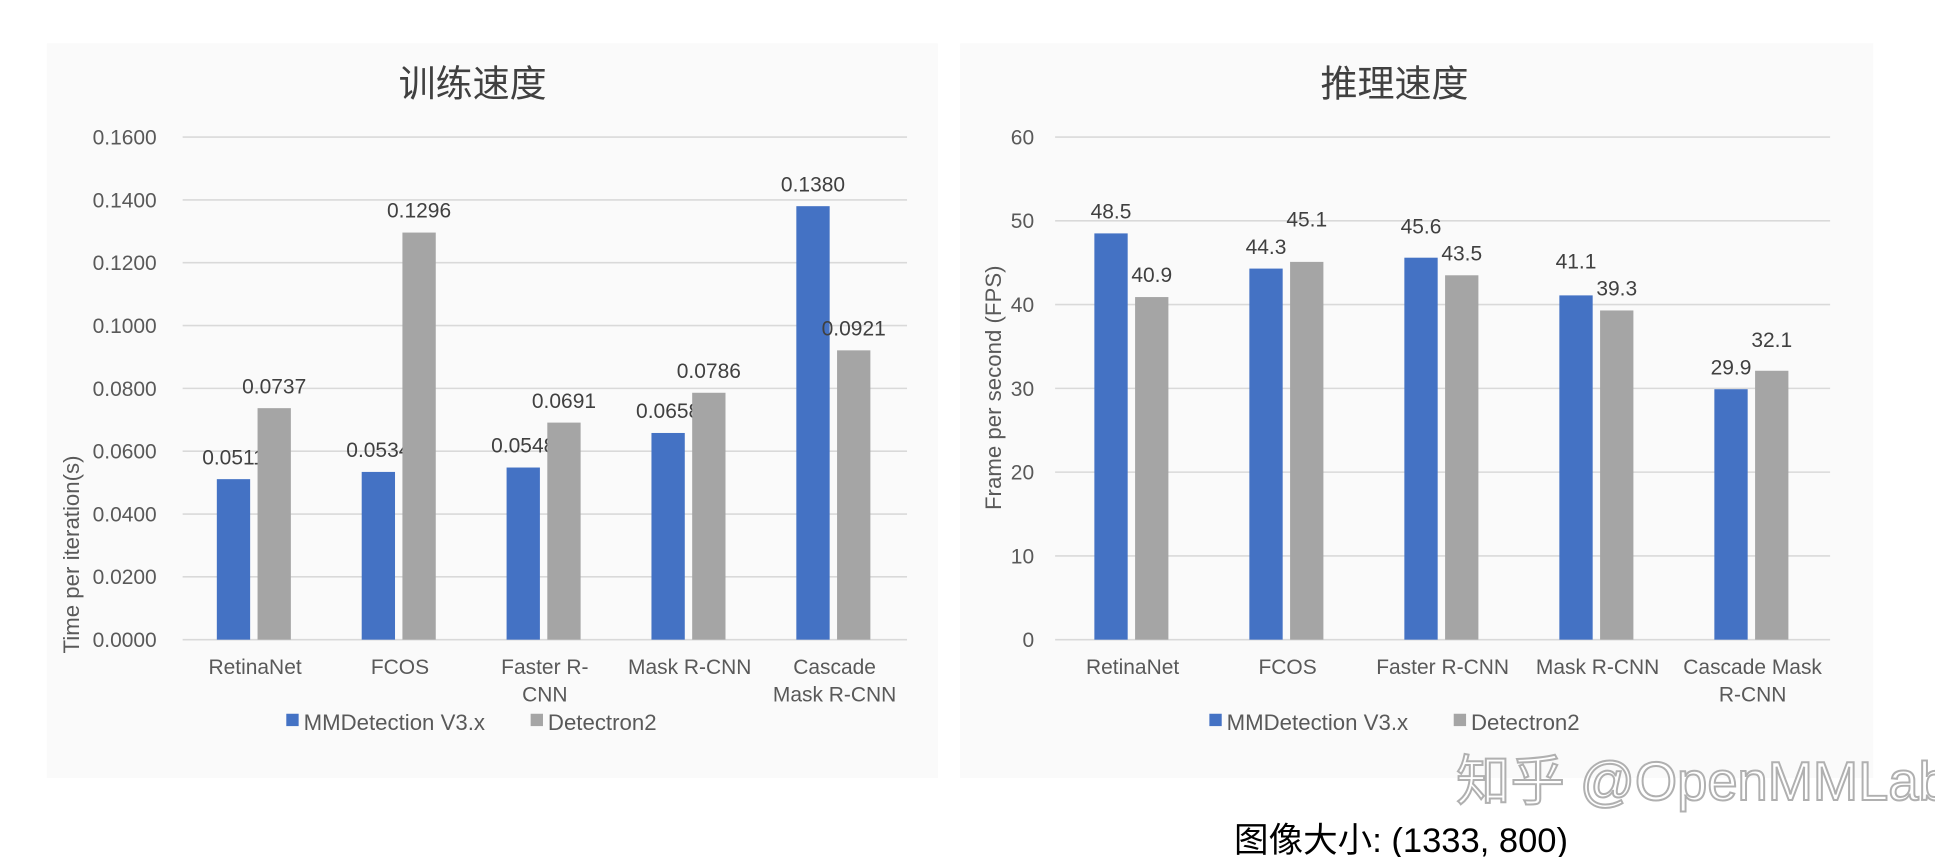 This screenshot has height=857, width=1935. I want to click on data-label: 0.0511, so click(233, 457).